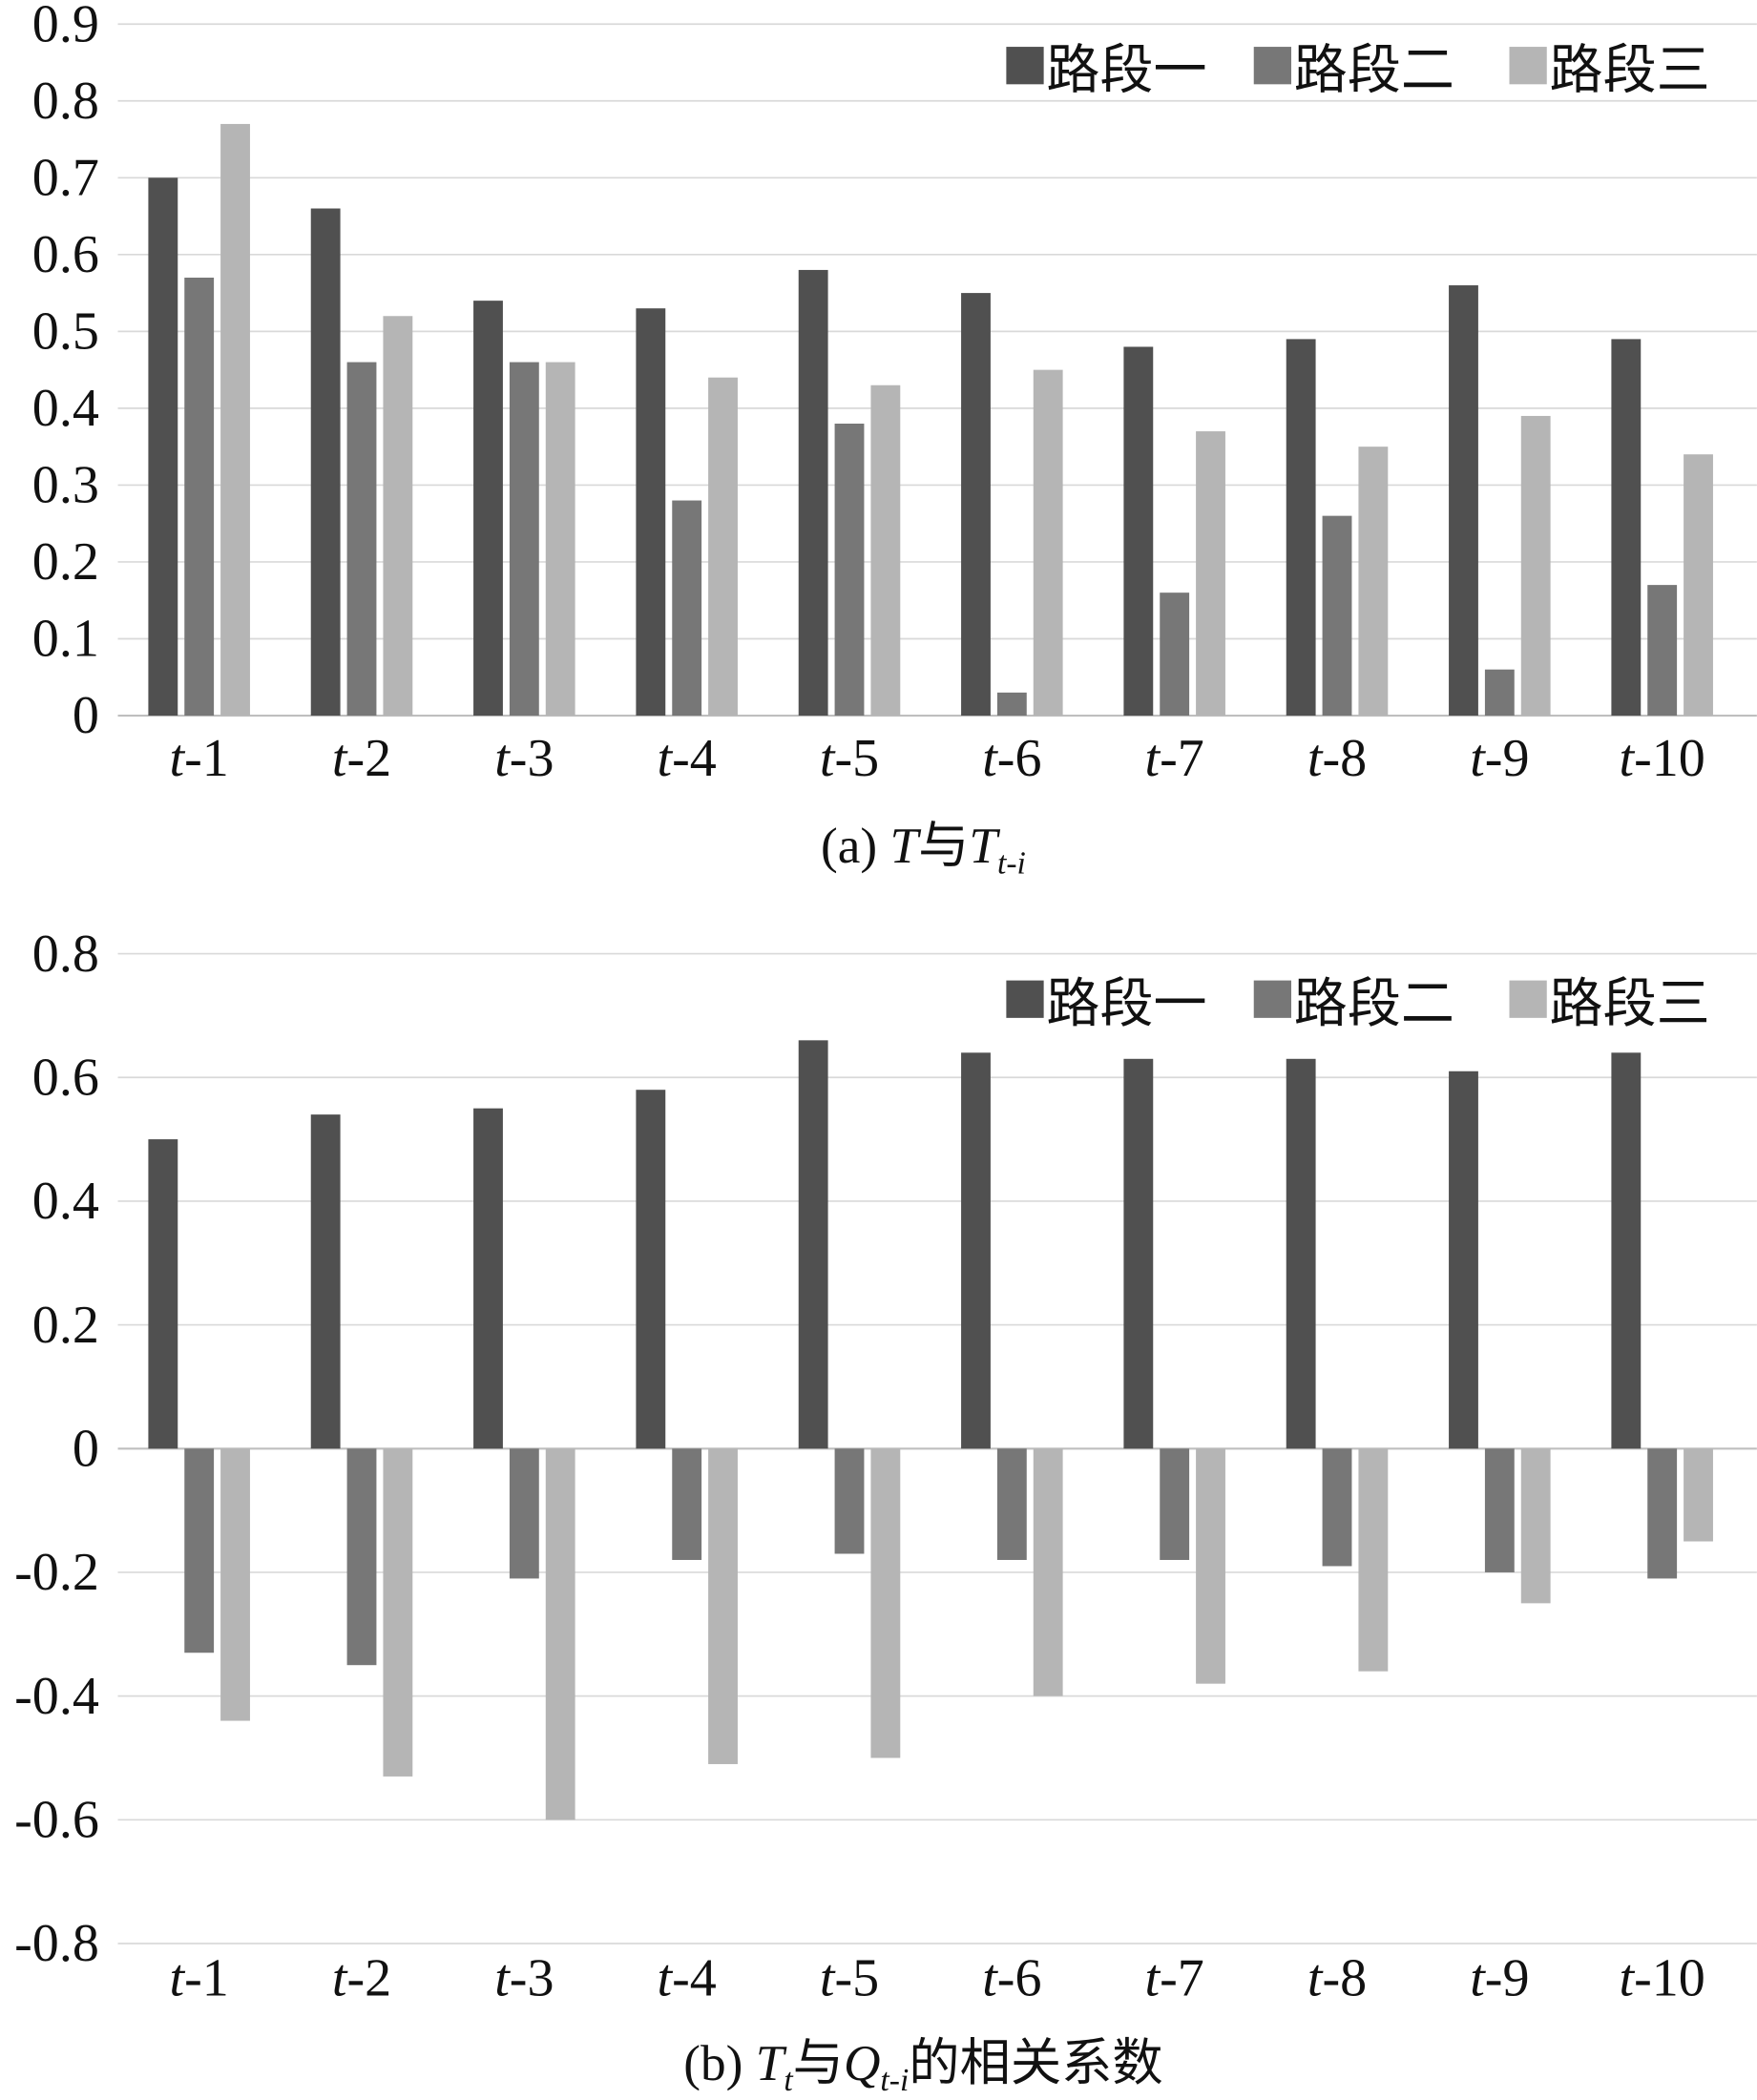 This screenshot has width=1757, height=2100. What do you see at coordinates (1126, 71) in the screenshot?
I see `legend-label: 路段一` at bounding box center [1126, 71].